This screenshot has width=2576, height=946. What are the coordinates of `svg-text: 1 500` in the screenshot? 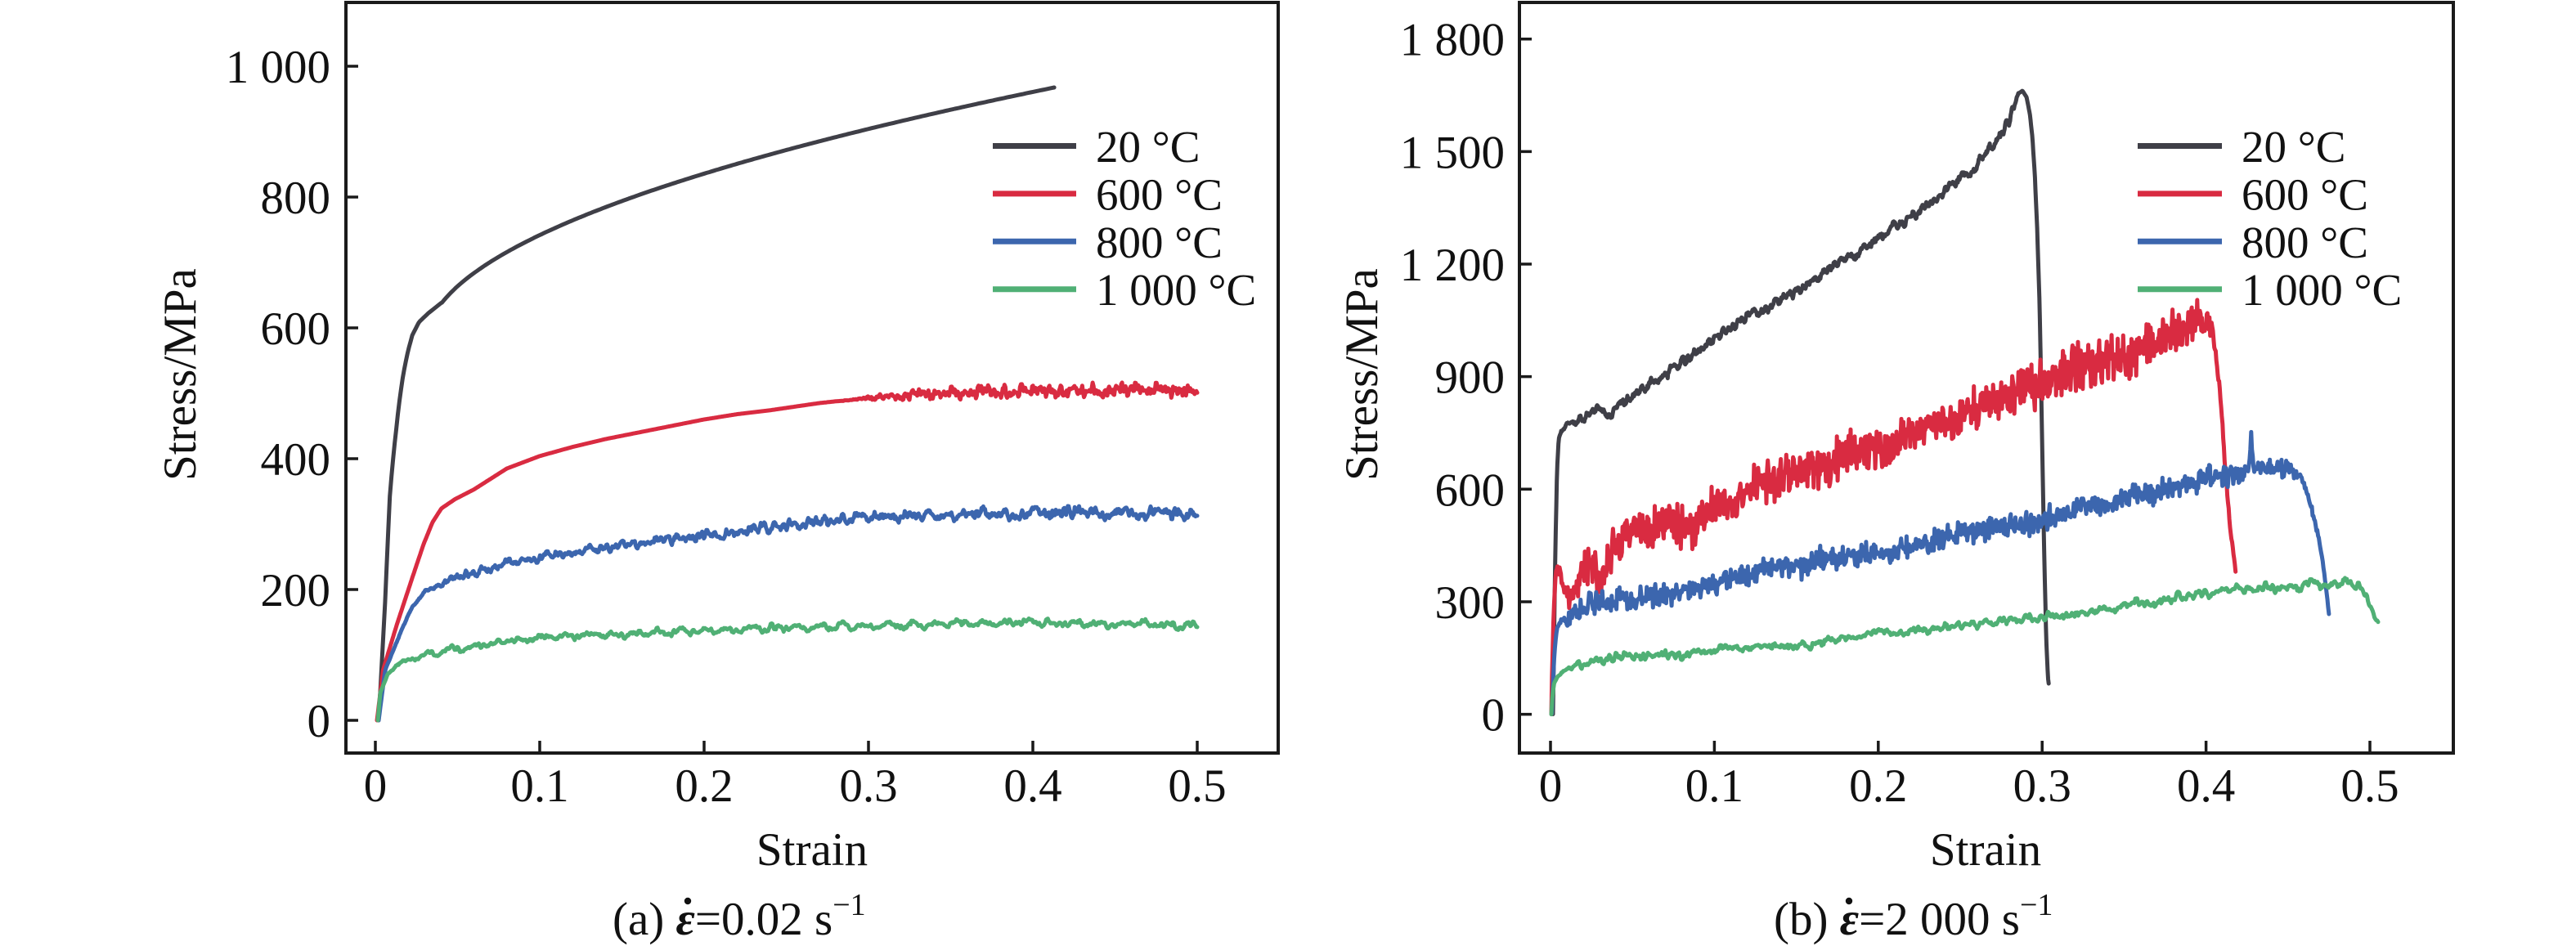 It's located at (1452, 152).